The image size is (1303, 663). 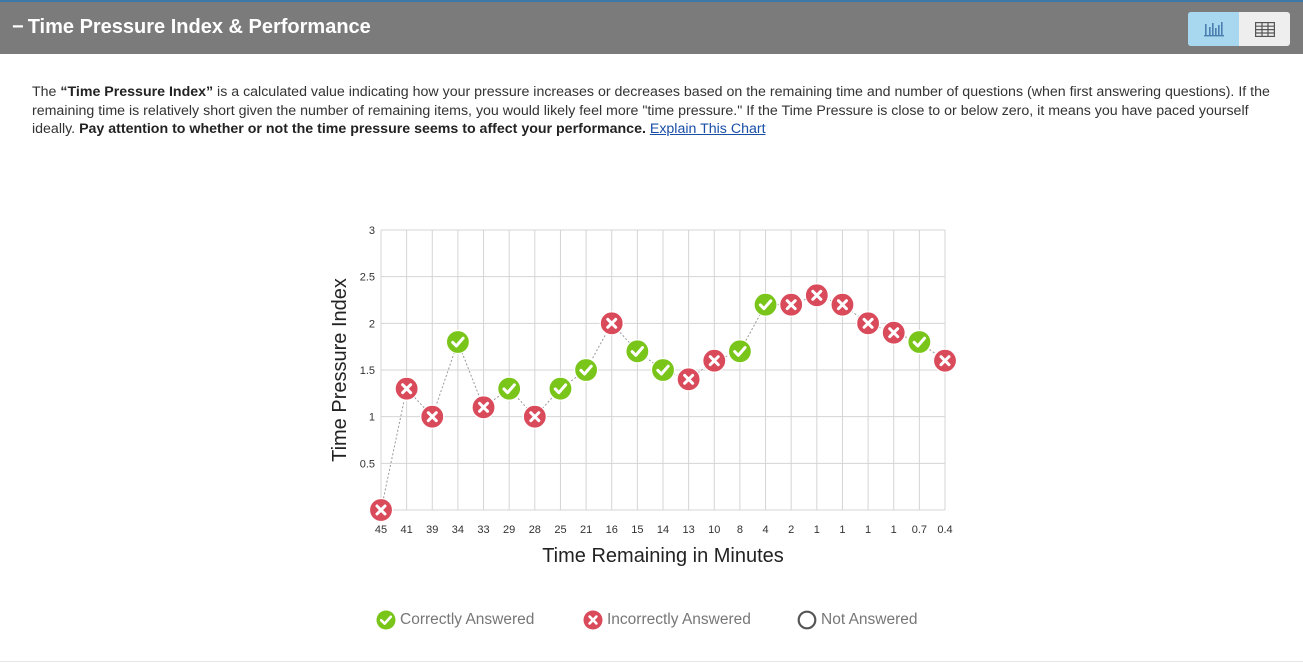 I want to click on legend-incorrect: Incorrectly Answered, so click(x=667, y=620).